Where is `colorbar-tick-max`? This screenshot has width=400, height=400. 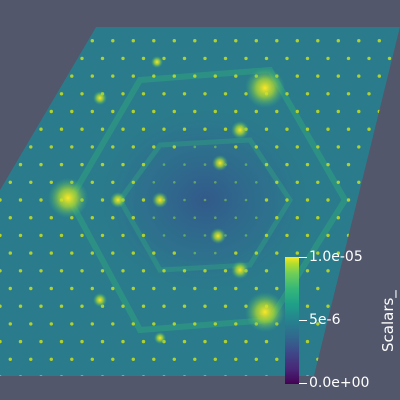 colorbar-tick-max is located at coordinates (303, 257).